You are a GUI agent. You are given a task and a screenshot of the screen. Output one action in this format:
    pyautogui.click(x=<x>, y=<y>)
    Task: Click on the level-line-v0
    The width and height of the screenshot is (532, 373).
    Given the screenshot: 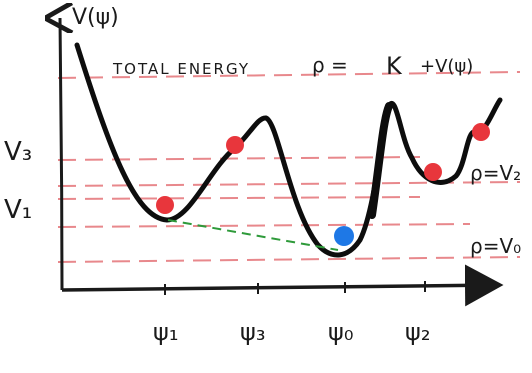 What is the action you would take?
    pyautogui.click(x=289, y=259)
    